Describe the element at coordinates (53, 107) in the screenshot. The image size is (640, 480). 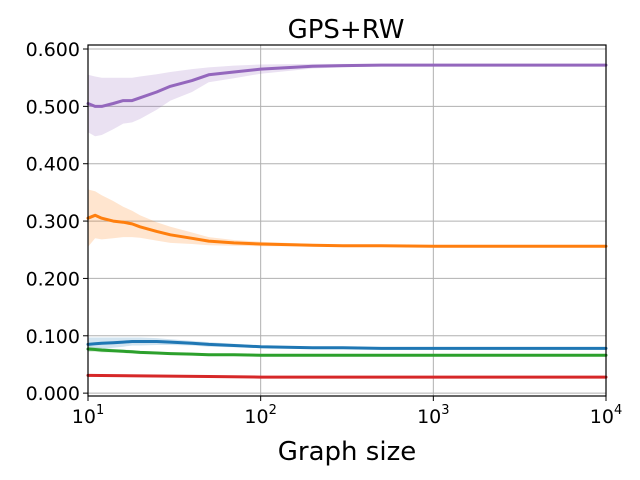
I see `y-tick-label: 0.500` at that location.